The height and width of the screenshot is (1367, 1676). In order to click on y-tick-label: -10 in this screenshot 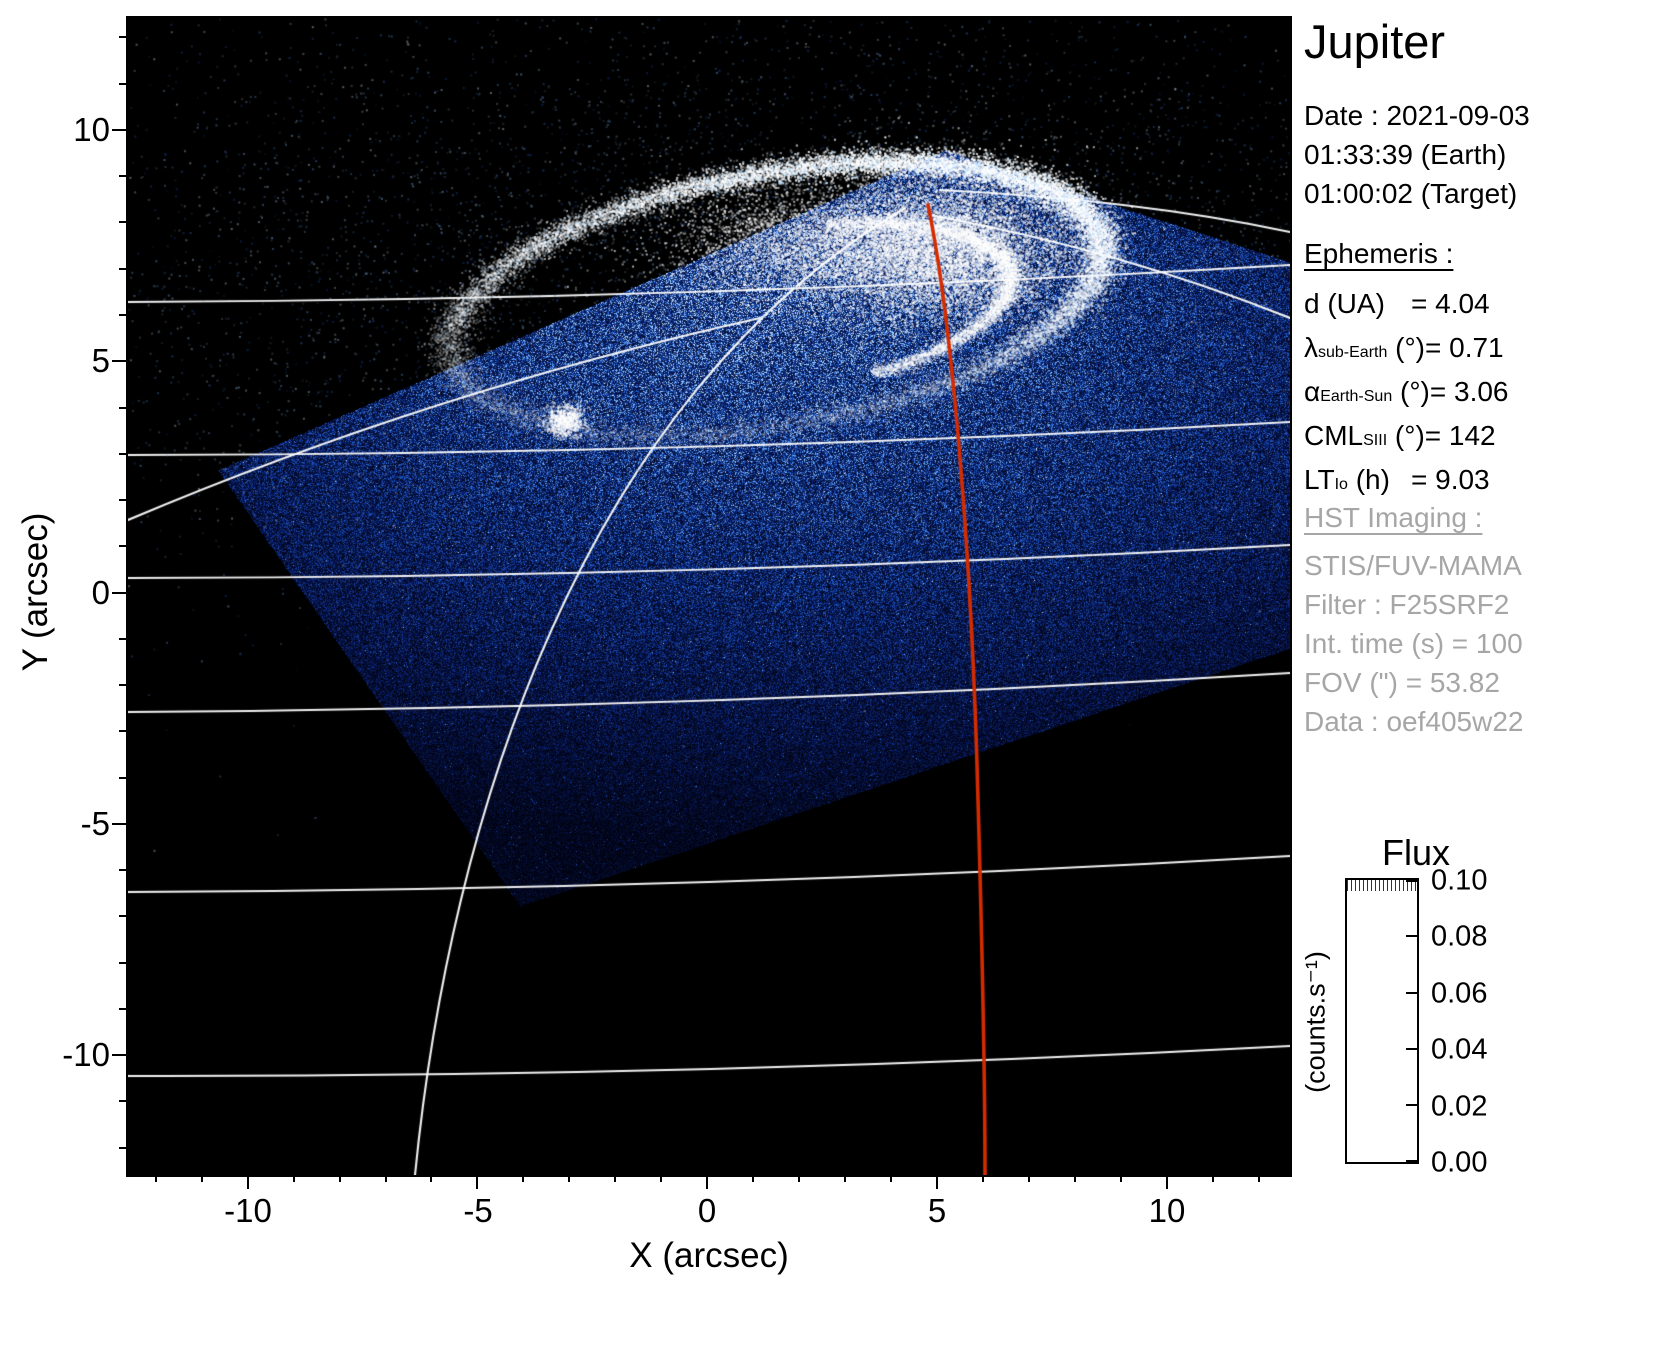, I will do `click(86, 1054)`.